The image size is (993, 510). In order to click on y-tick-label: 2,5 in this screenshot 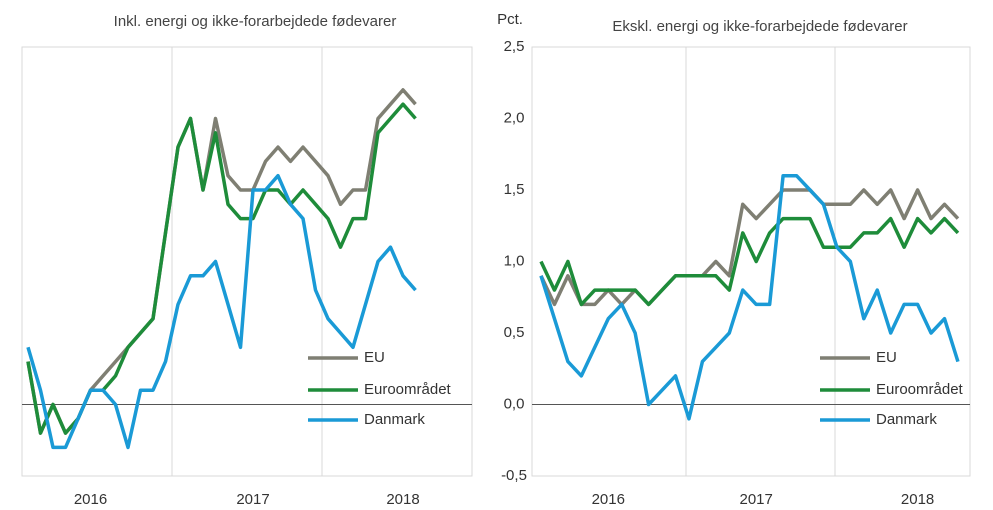, I will do `click(514, 46)`.